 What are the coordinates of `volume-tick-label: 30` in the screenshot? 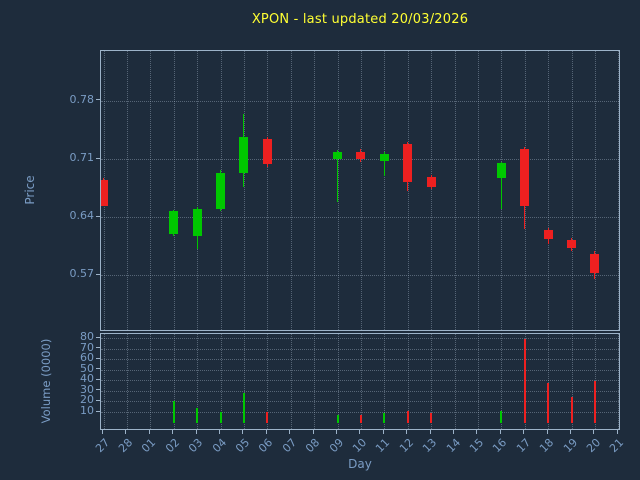 It's located at (87, 389).